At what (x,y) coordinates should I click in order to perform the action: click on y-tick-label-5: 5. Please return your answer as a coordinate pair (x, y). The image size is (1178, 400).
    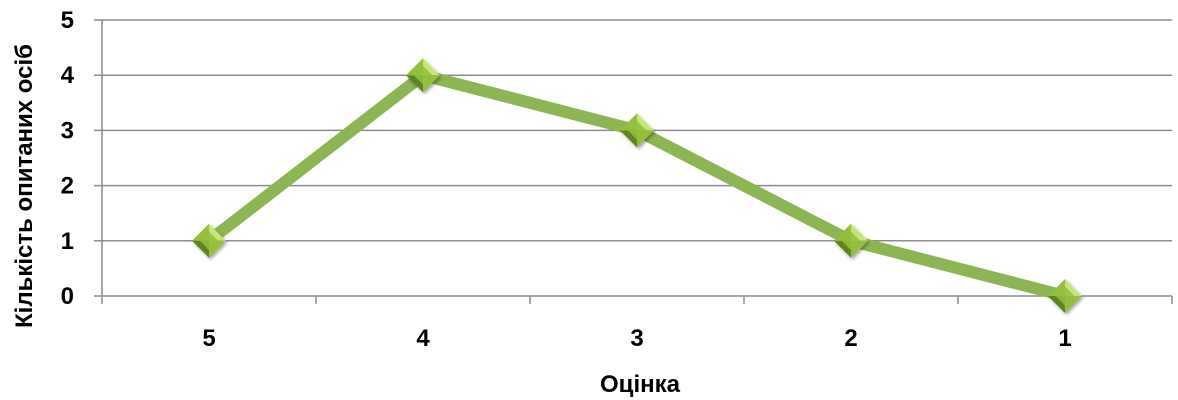
    Looking at the image, I should click on (67, 20).